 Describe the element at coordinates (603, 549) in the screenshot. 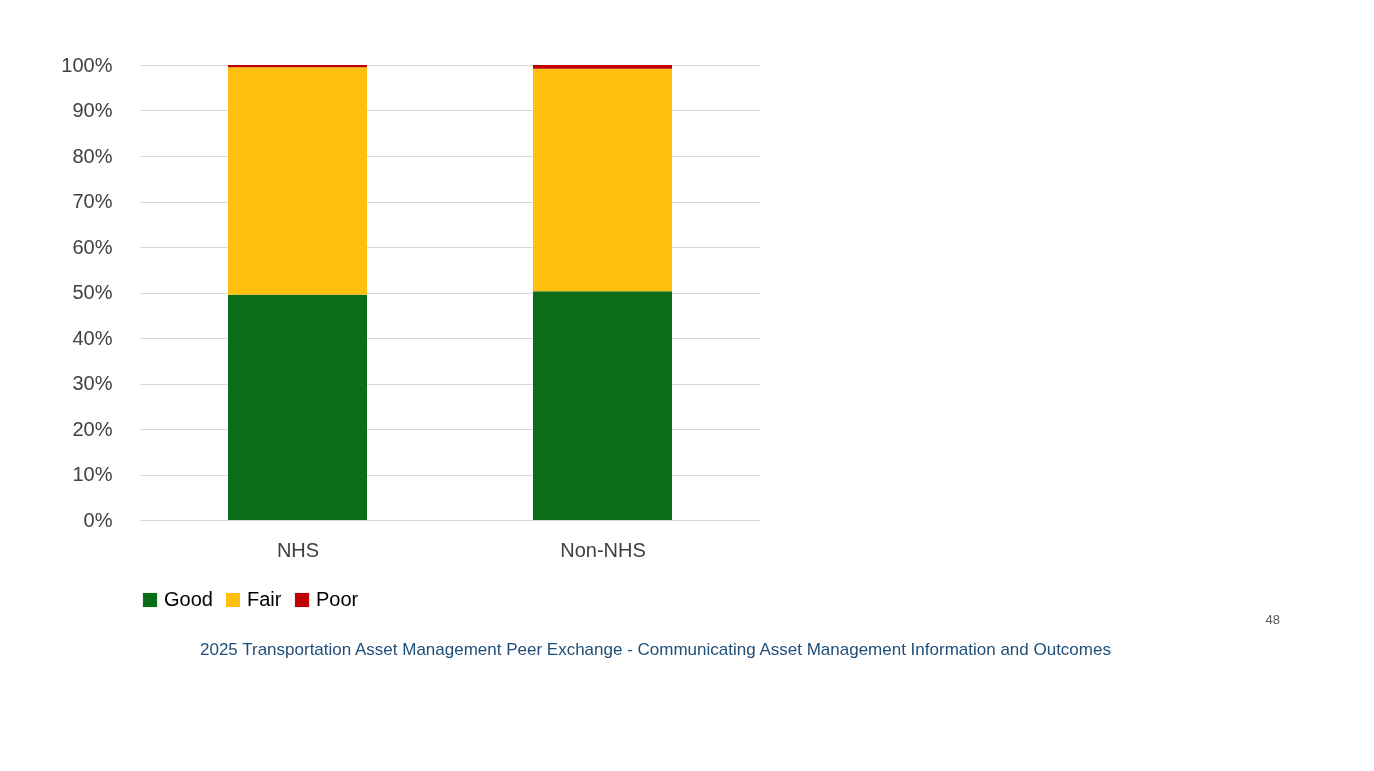

I see `x-tick-label: Non-NHS` at that location.